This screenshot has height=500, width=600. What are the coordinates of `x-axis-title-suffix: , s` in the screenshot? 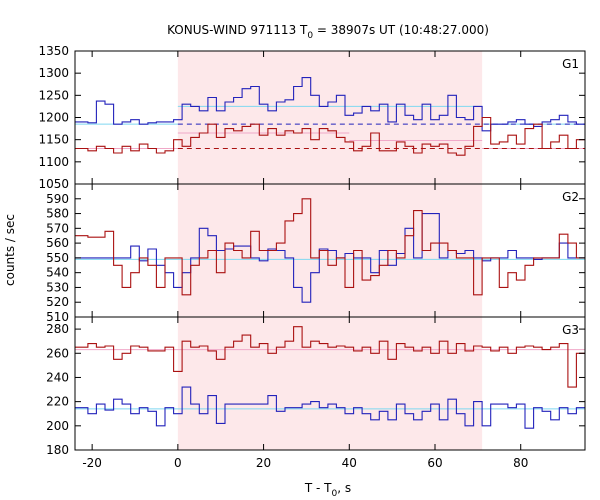 It's located at (344, 488).